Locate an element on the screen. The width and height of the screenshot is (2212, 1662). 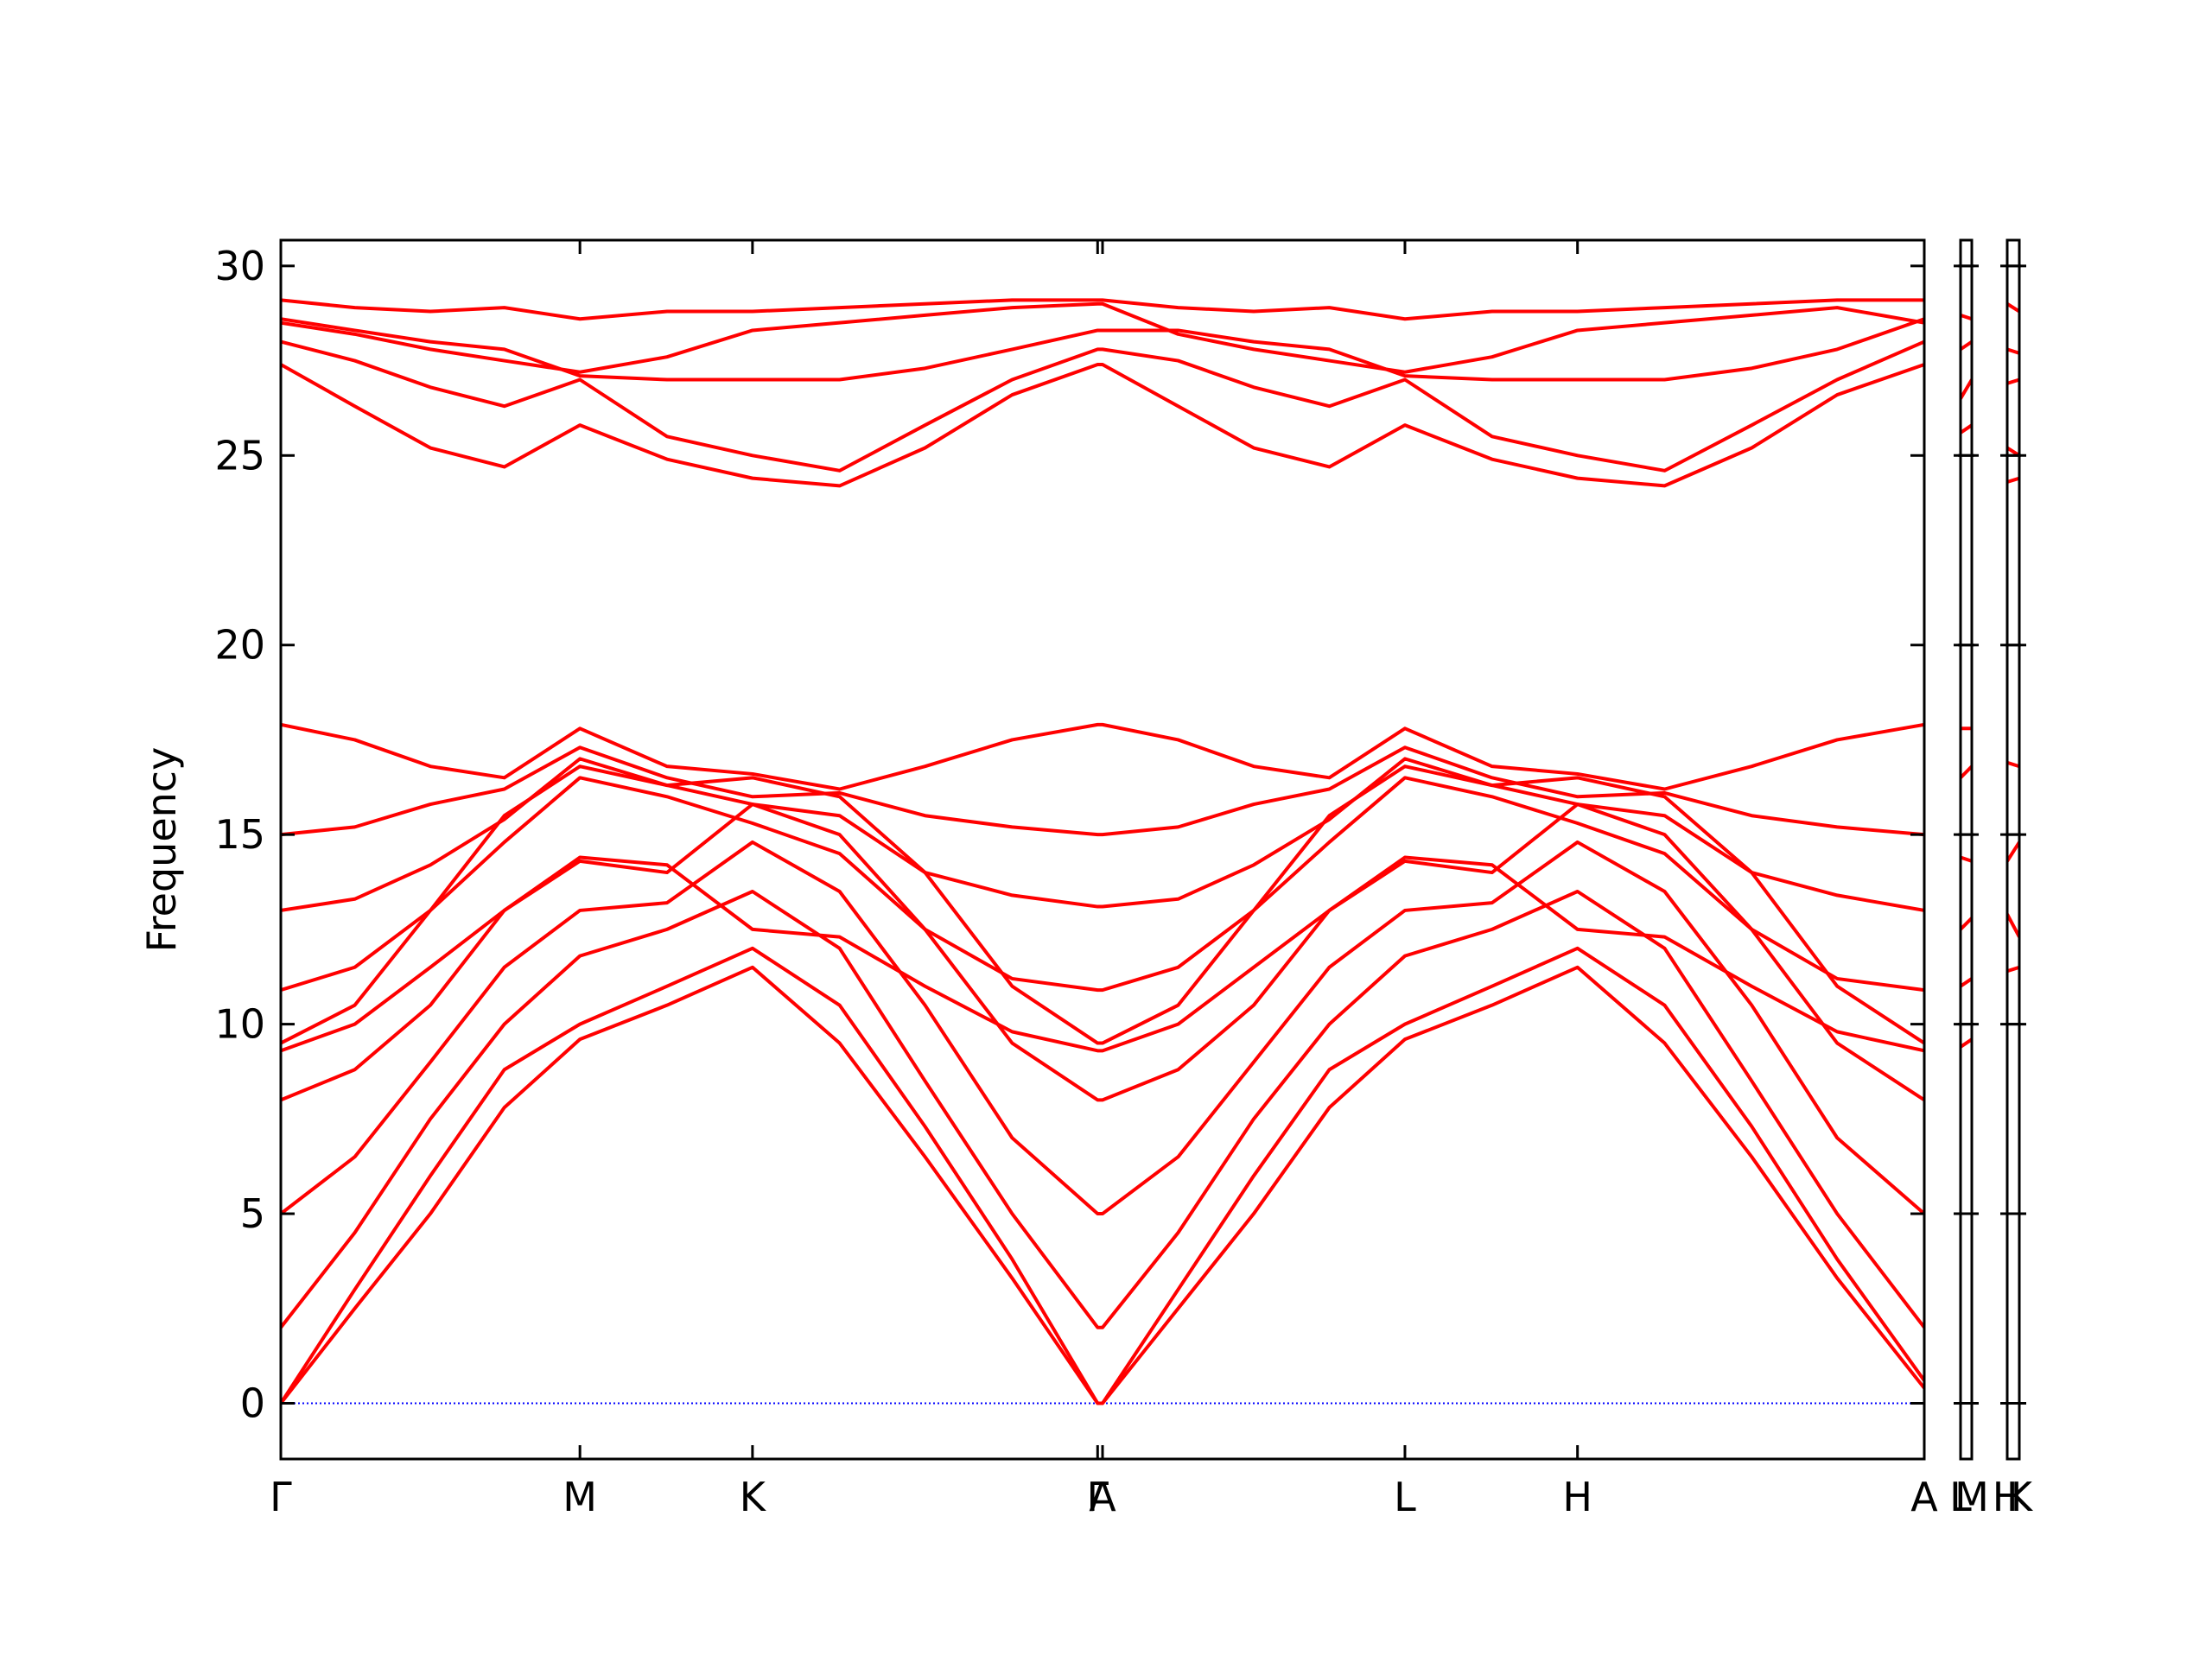
y-tick-label: 10 is located at coordinates (239, 1024).